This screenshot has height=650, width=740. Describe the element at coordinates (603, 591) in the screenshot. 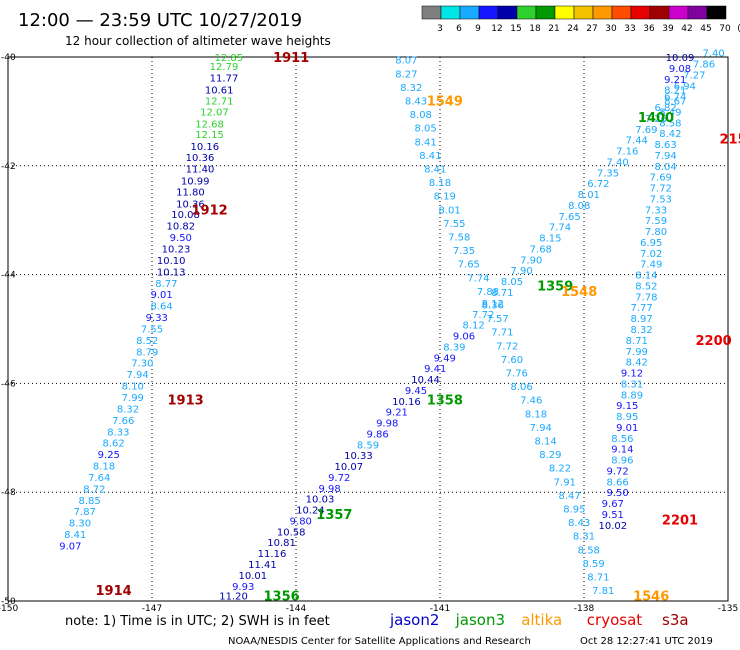

I see `wave-height-point: 7.81` at that location.